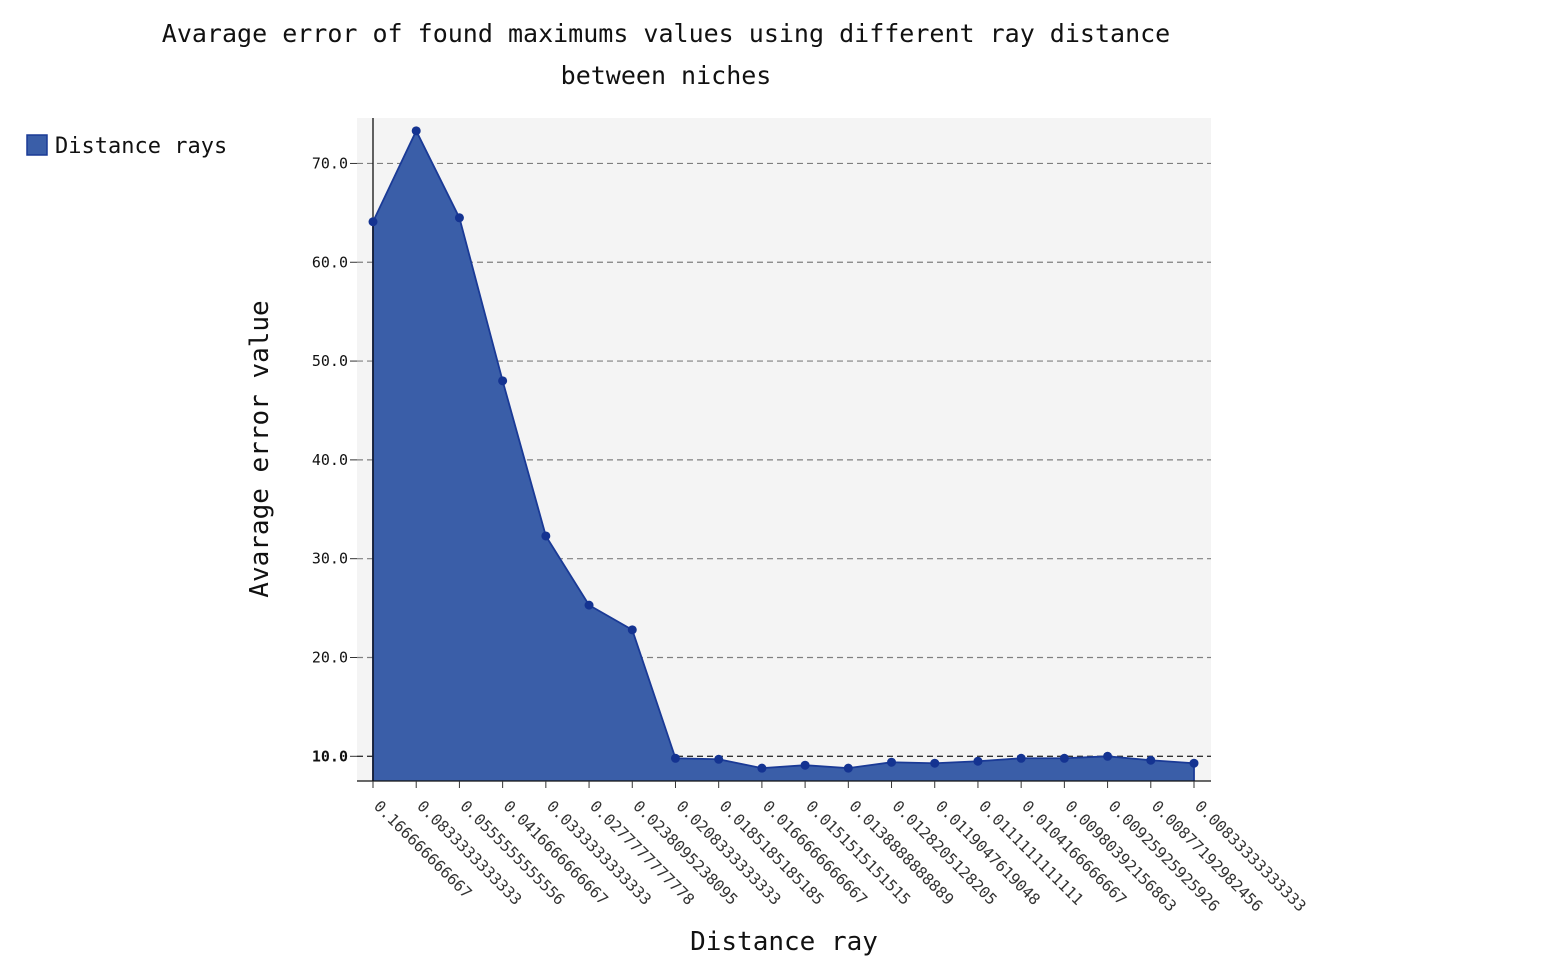 This screenshot has height=970, width=1564. Describe the element at coordinates (330, 460) in the screenshot. I see `y-tick-label: 40.0` at that location.